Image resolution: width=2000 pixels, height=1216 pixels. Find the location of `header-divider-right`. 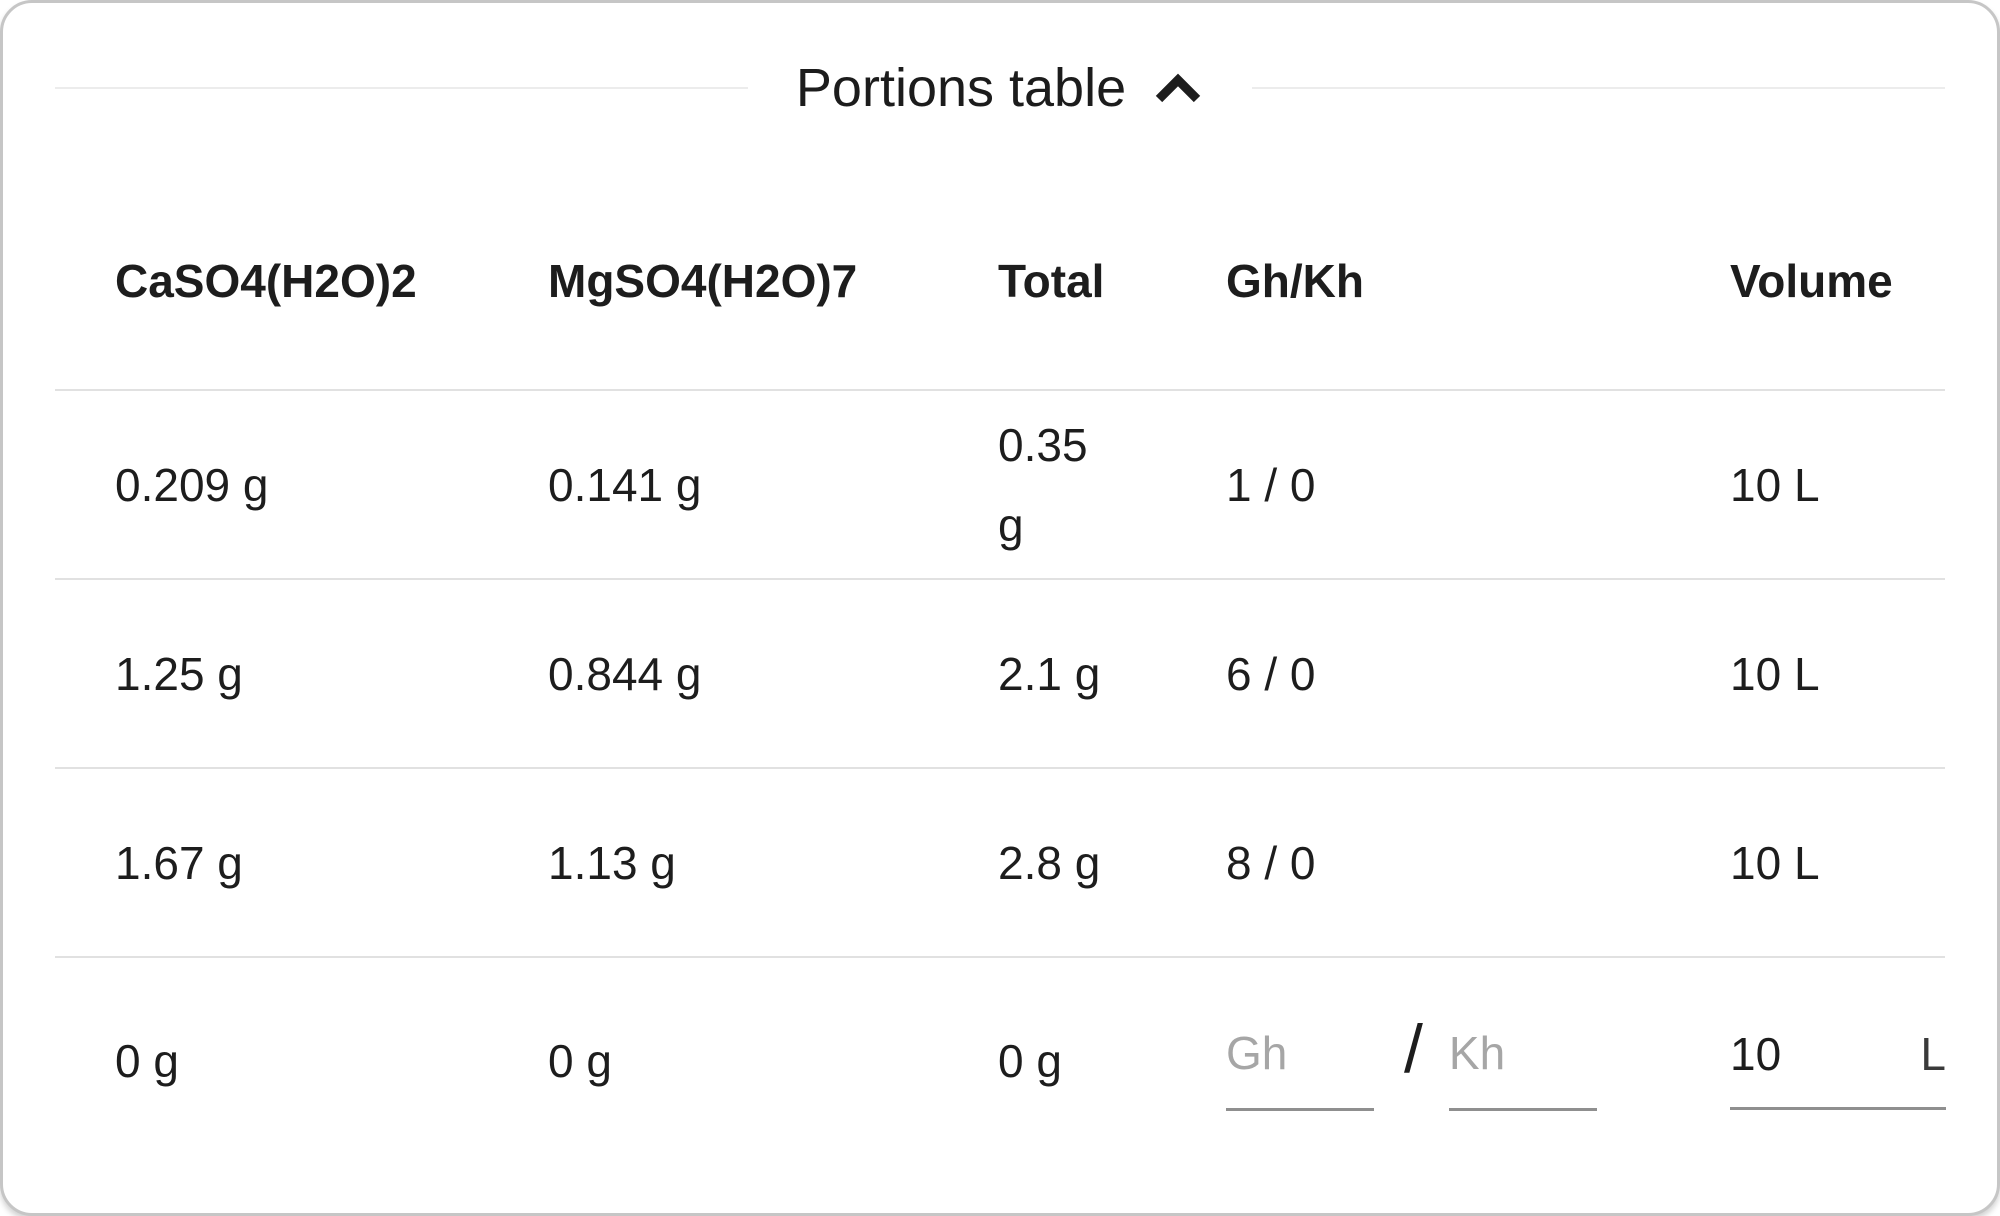

header-divider-right is located at coordinates (1599, 88).